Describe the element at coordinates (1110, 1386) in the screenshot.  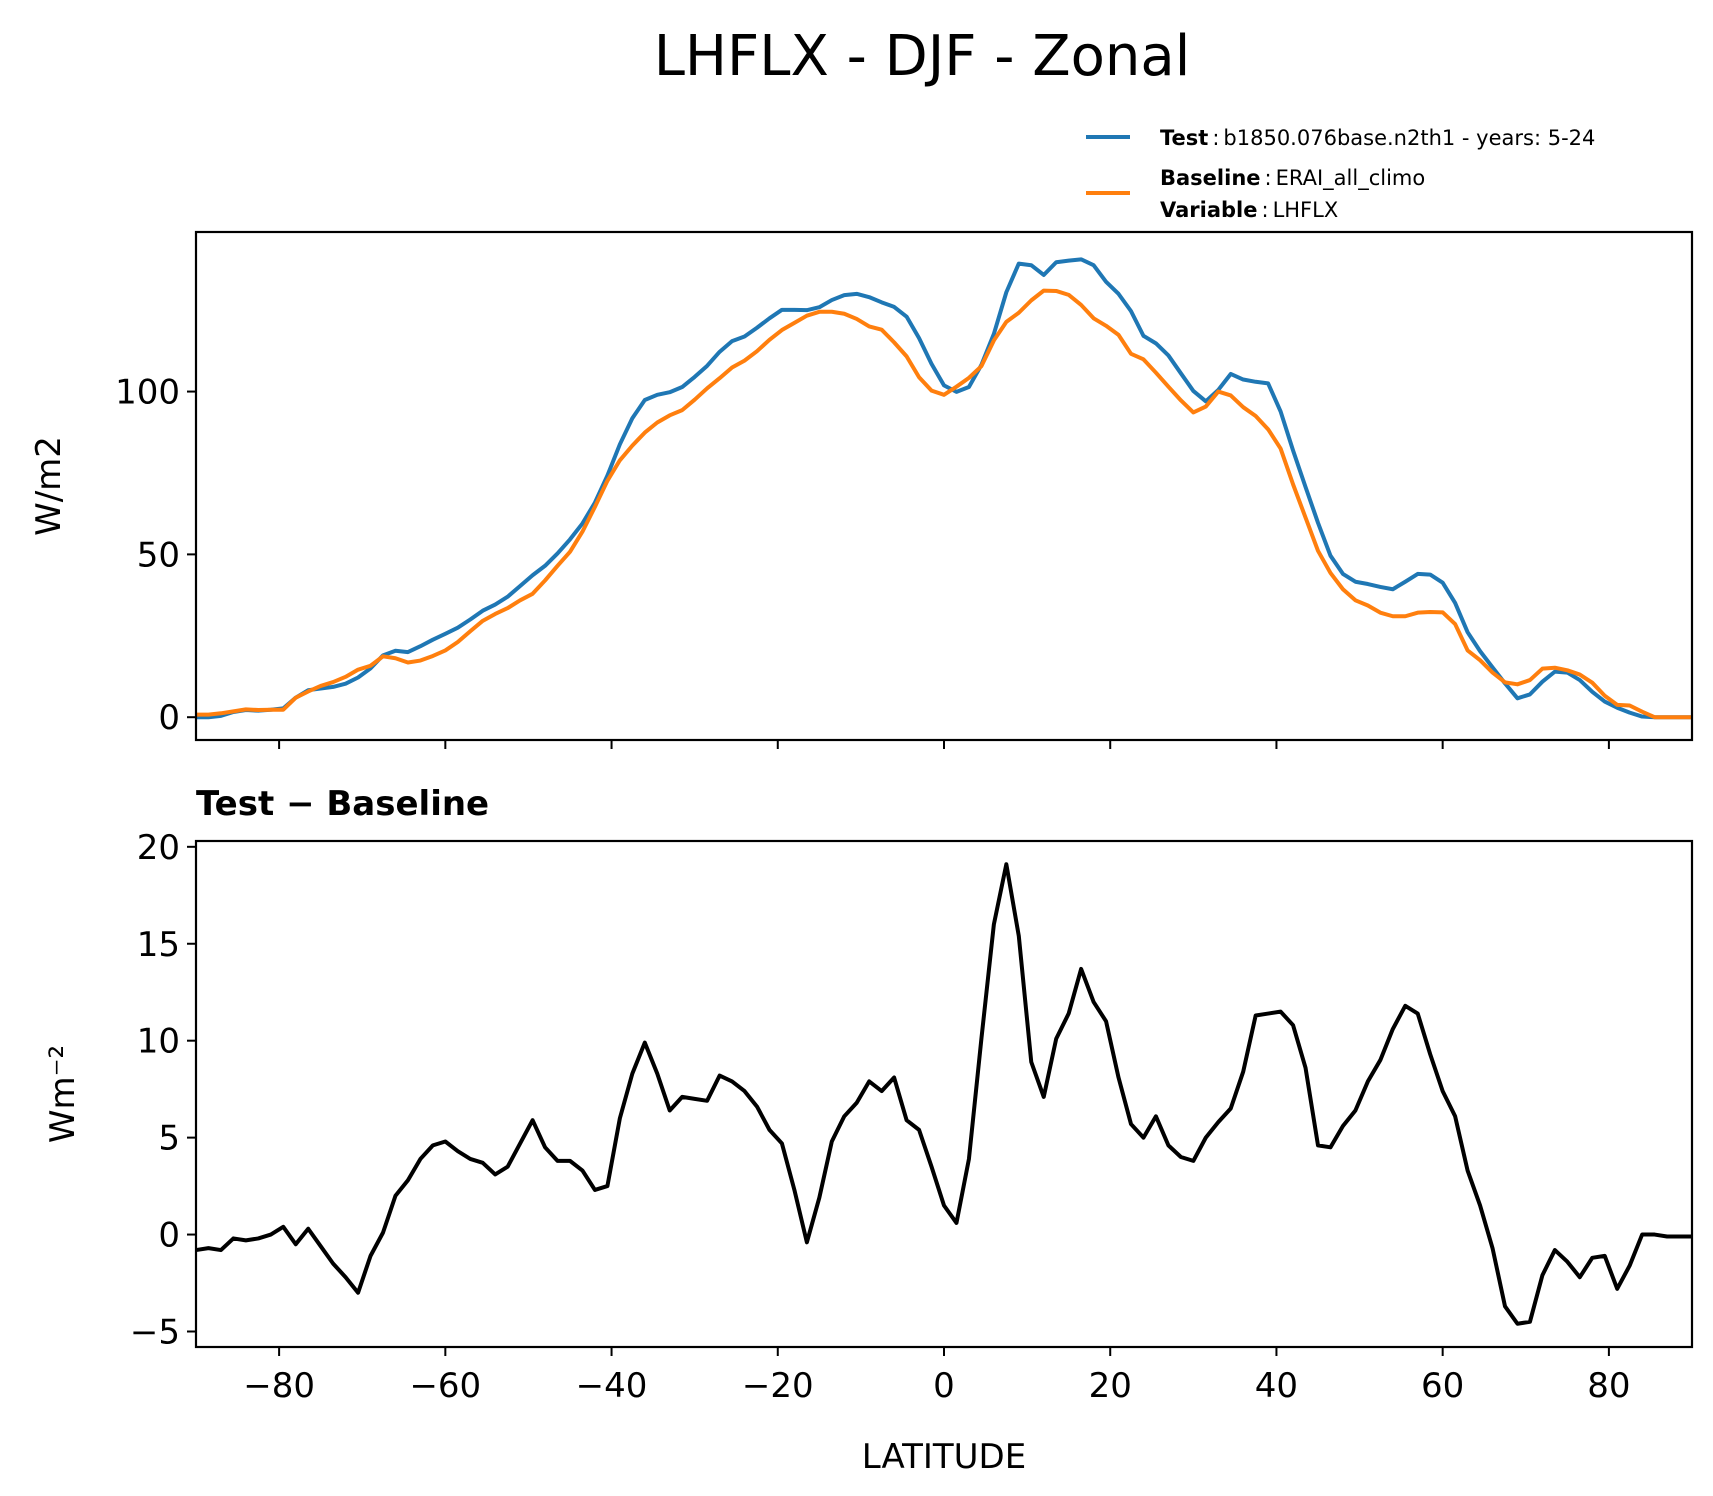
I see `bottom-x-tick-label: 20` at that location.